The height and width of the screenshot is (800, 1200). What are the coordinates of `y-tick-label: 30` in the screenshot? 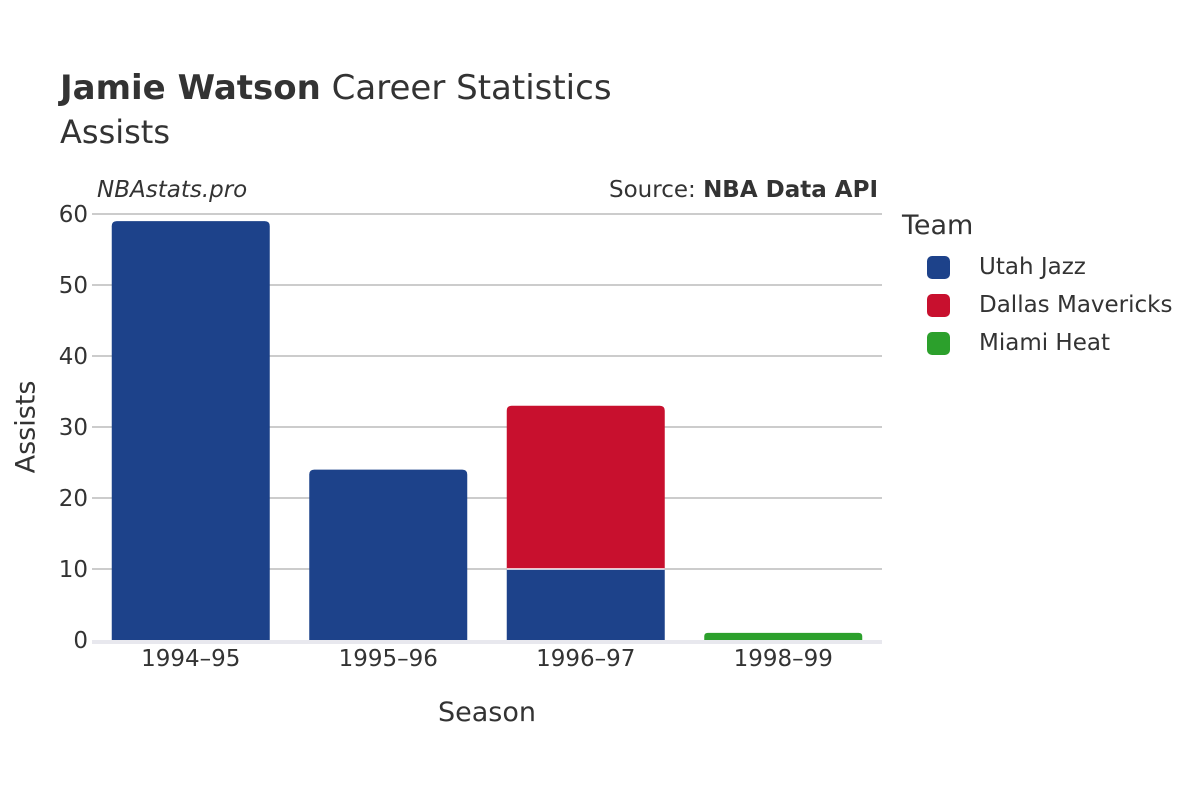 It's located at (73, 428).